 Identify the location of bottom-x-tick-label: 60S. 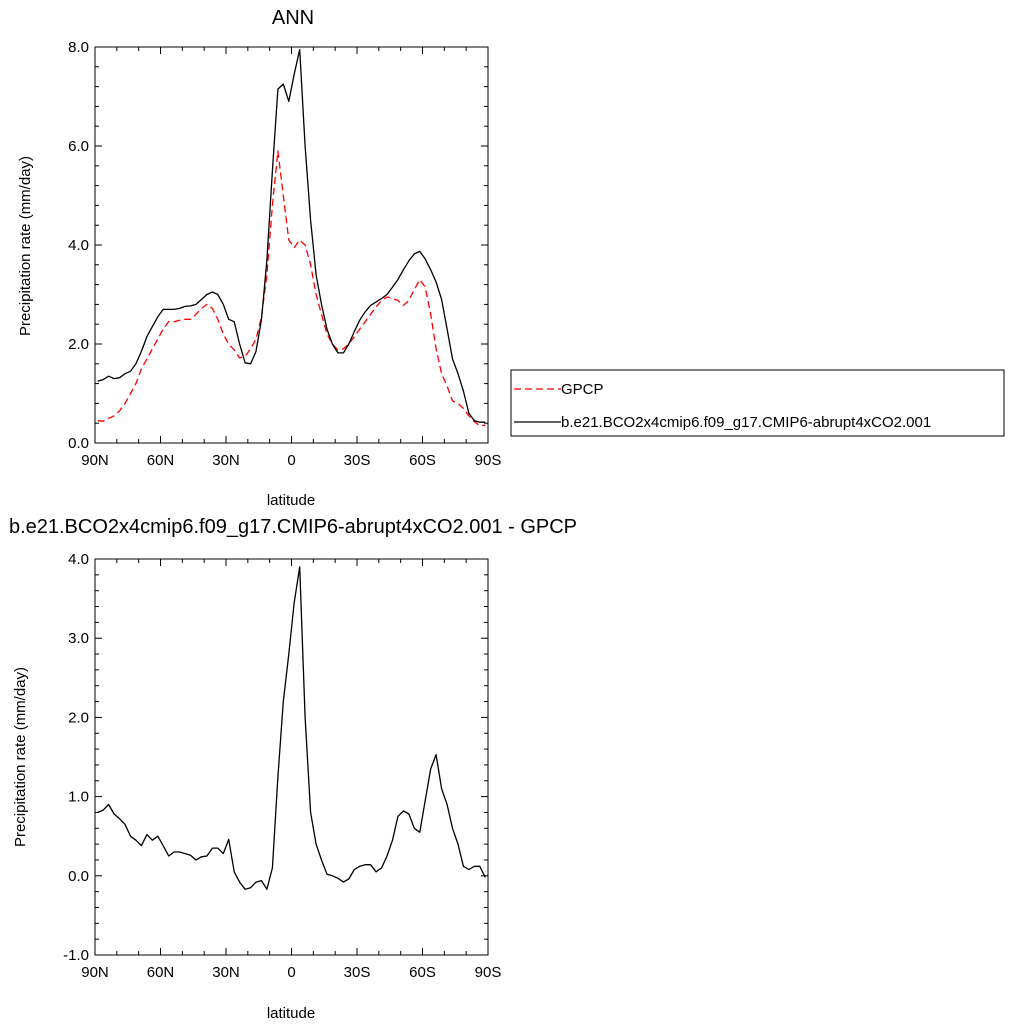
(422, 972).